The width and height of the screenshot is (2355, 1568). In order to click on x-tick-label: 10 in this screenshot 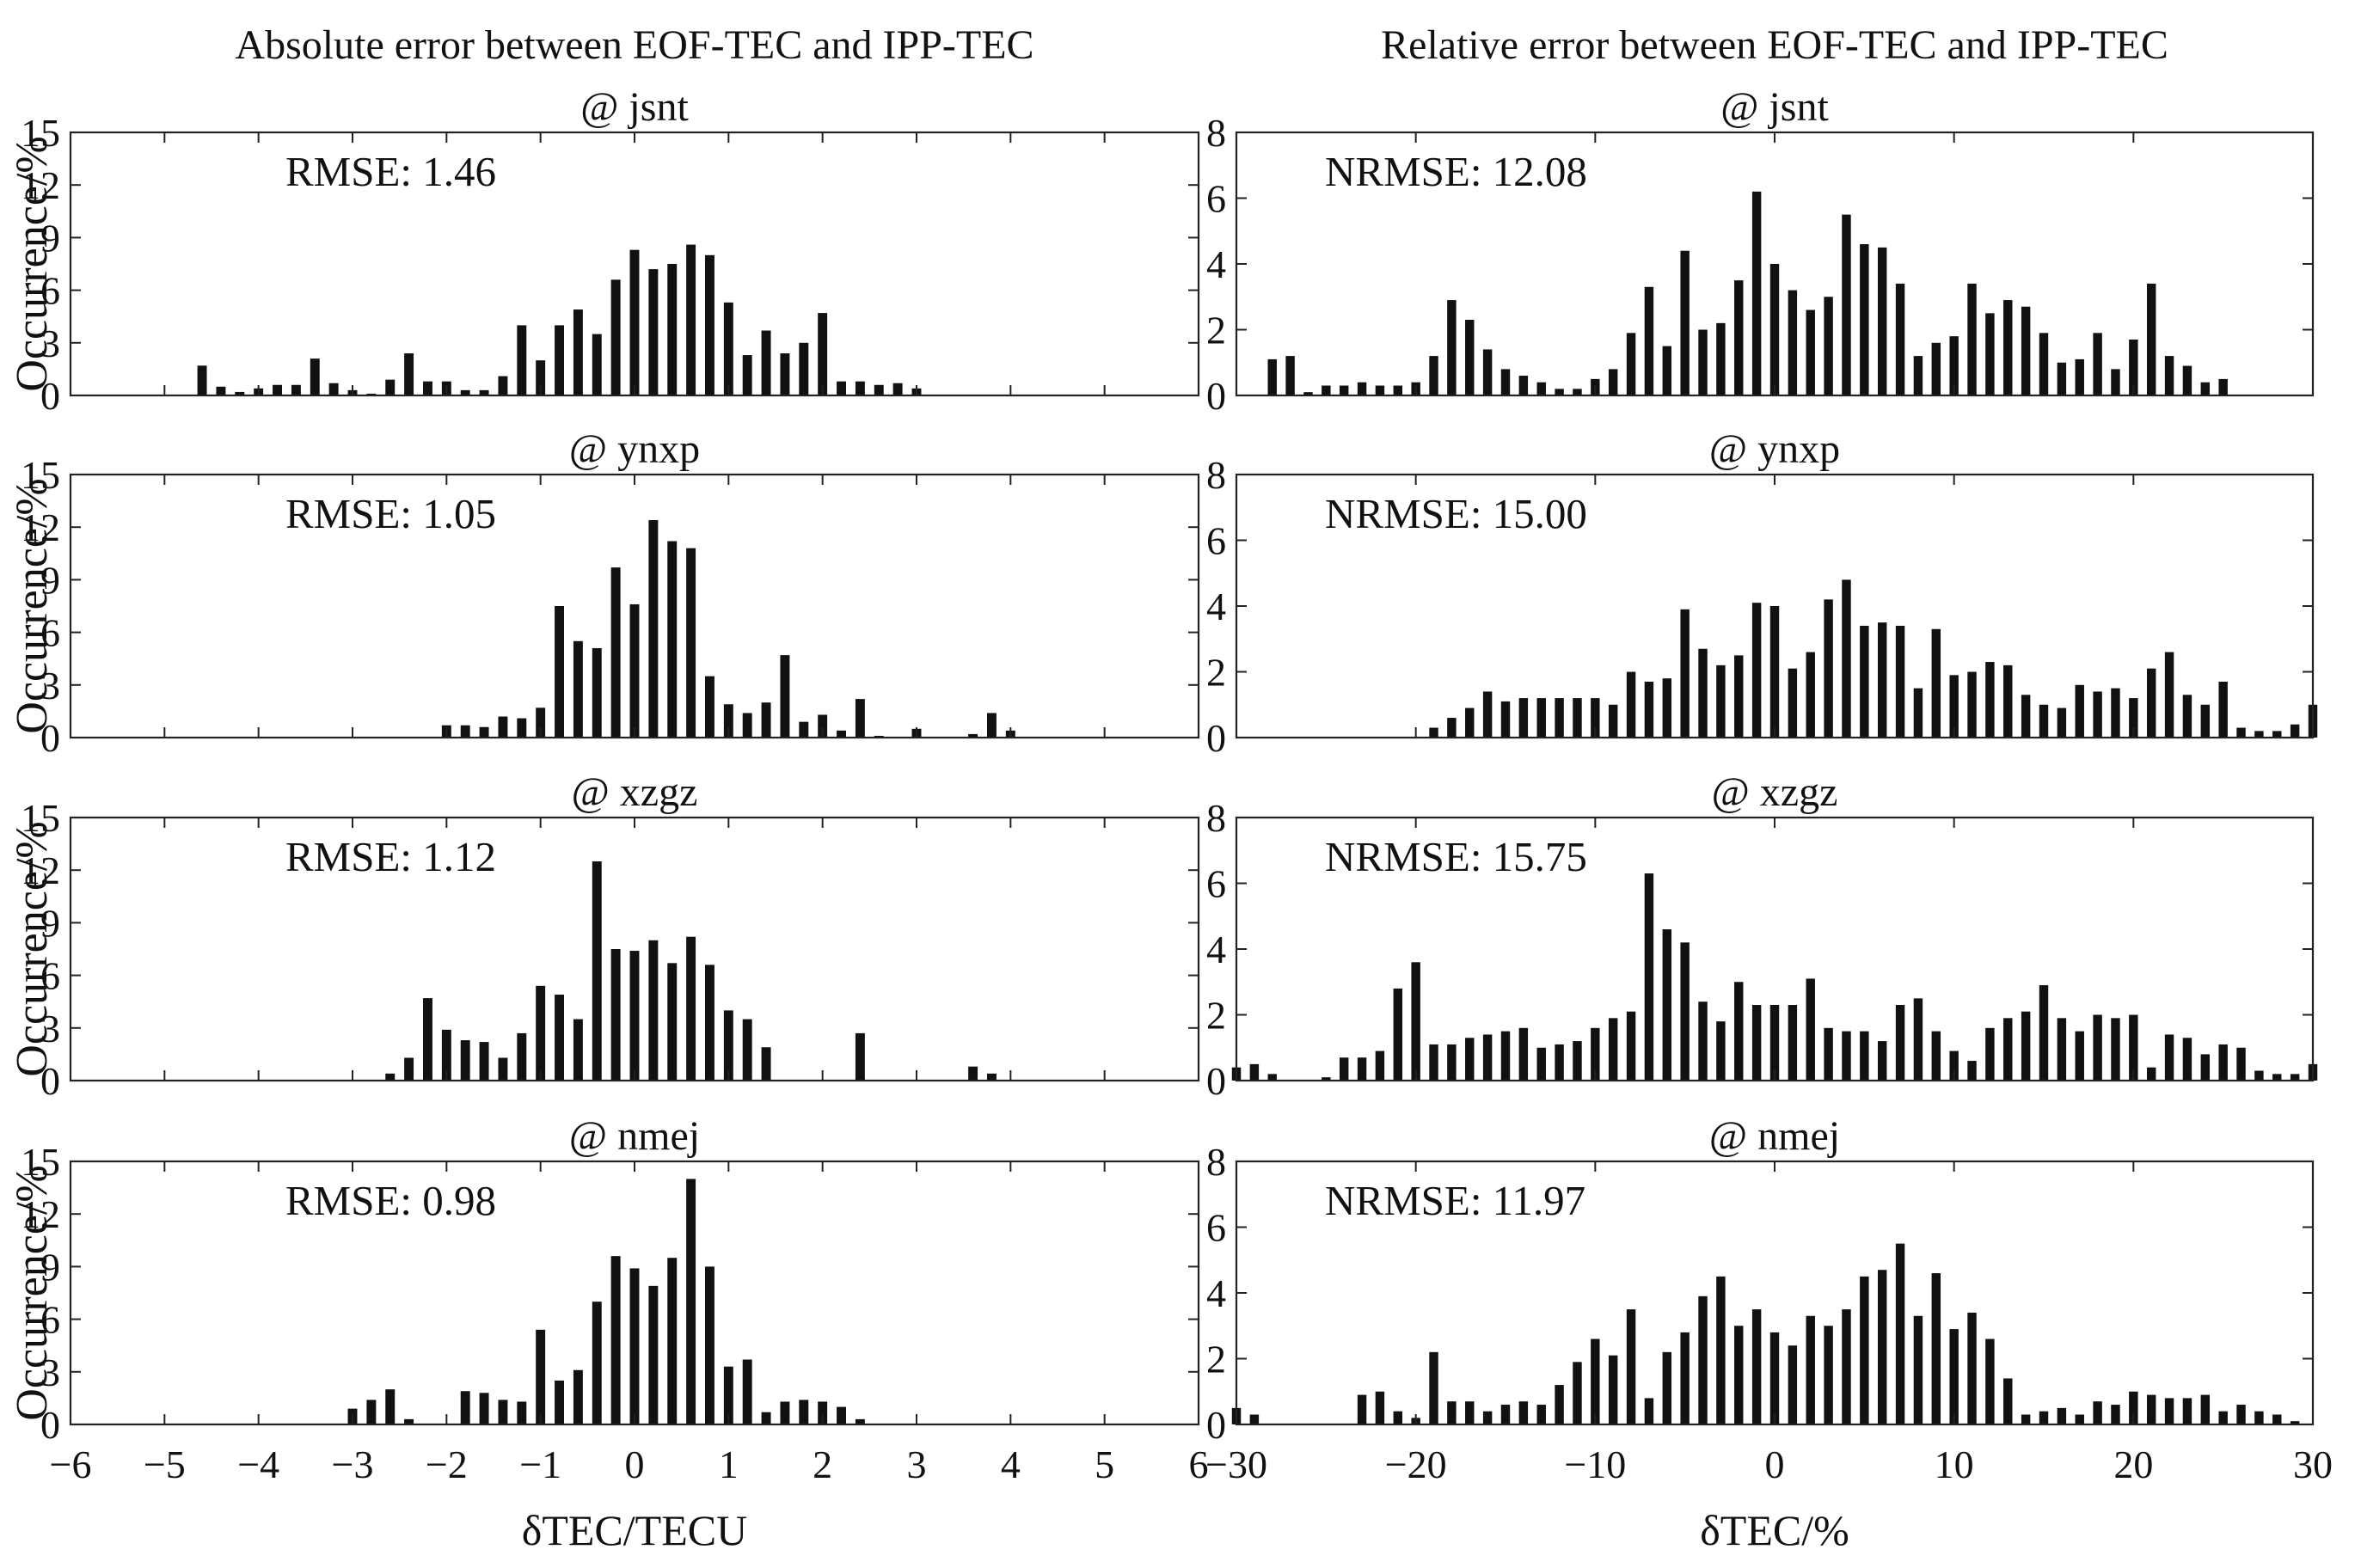, I will do `click(1954, 1464)`.